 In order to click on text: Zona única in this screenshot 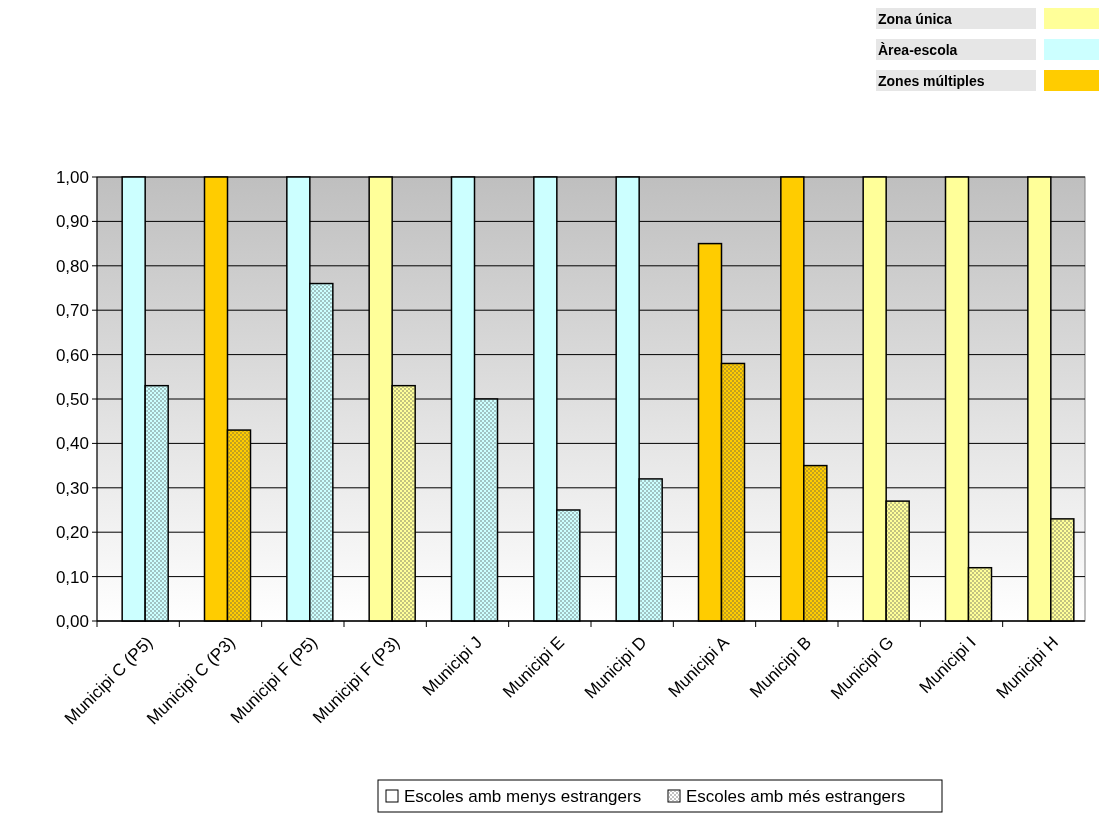, I will do `click(915, 18)`.